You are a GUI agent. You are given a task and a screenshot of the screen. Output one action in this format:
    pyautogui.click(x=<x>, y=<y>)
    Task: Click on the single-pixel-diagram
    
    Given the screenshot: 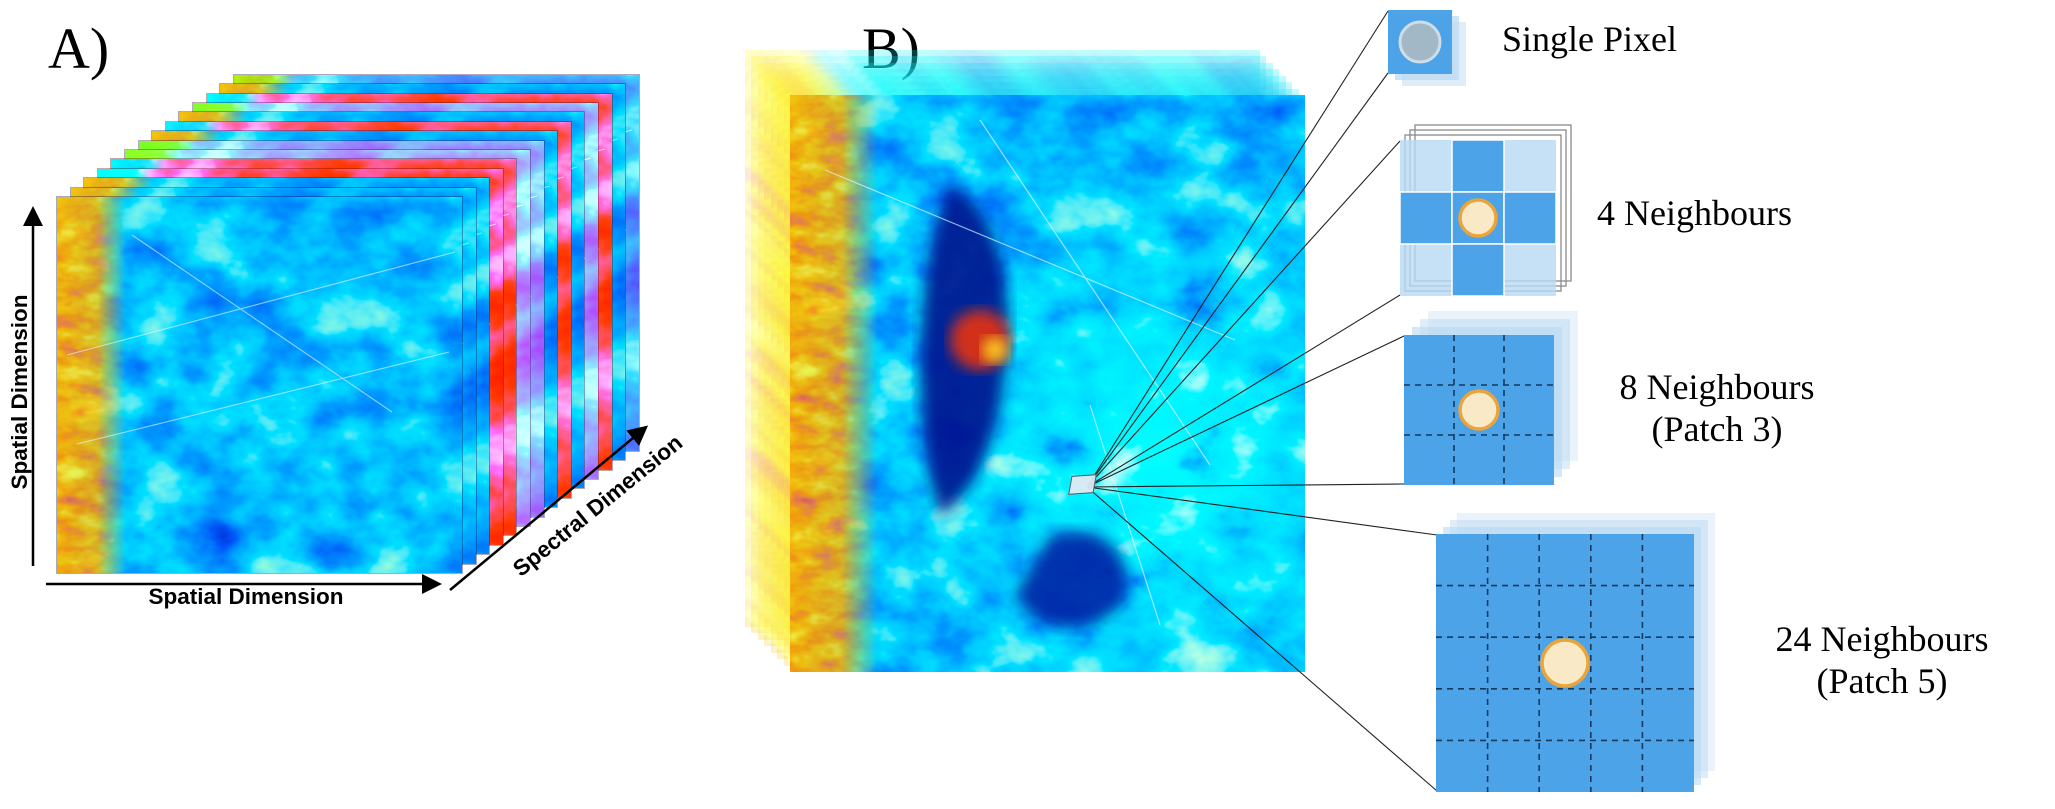 What is the action you would take?
    pyautogui.click(x=1427, y=48)
    